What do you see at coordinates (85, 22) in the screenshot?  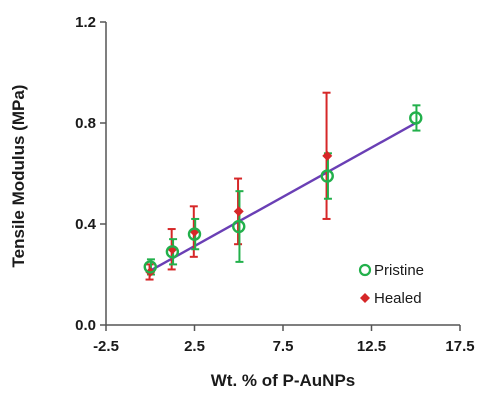 I see `y-tick-label: 1.2` at bounding box center [85, 22].